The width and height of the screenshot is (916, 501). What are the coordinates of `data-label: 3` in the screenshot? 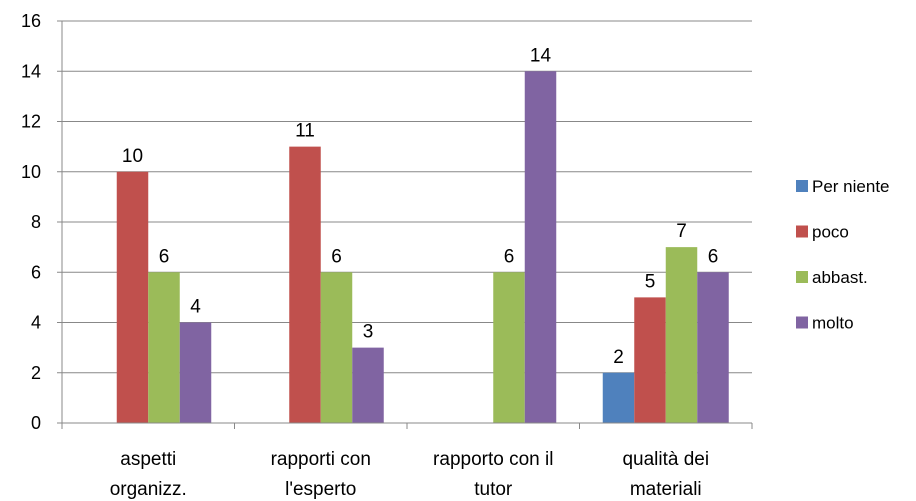 It's located at (368, 332).